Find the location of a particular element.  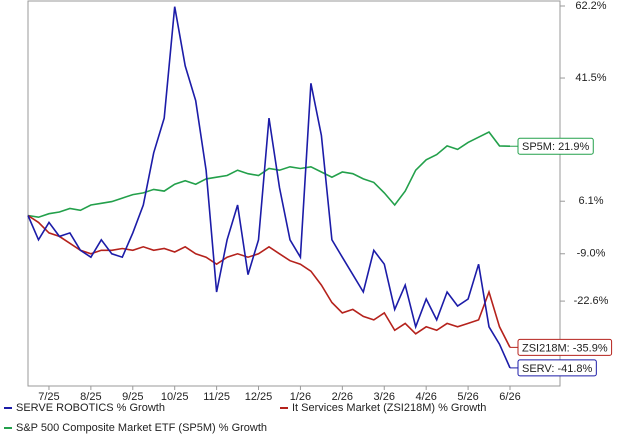

x-tick-label: 2/26 is located at coordinates (342, 397).